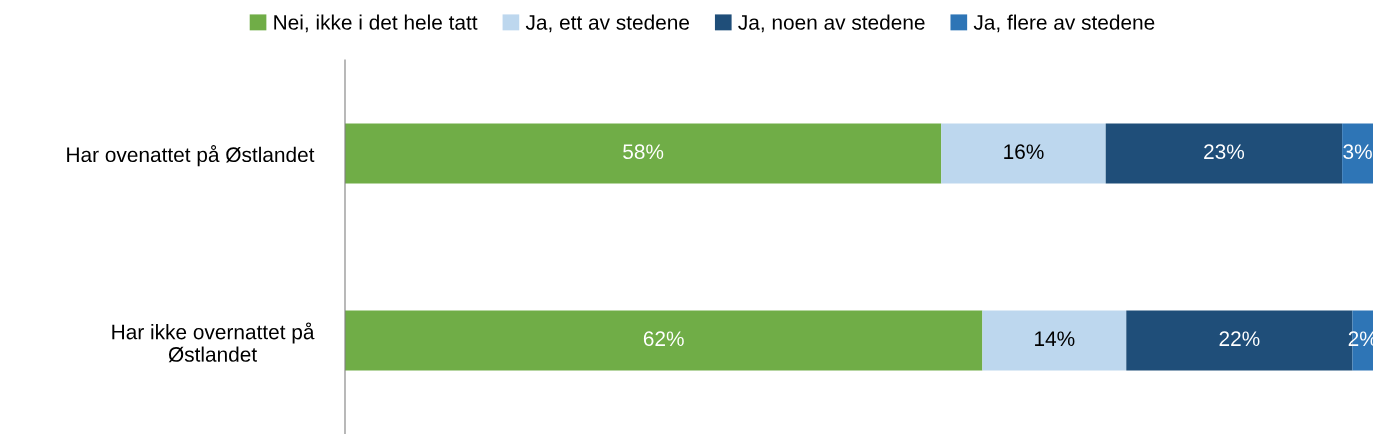 The width and height of the screenshot is (1391, 434). What do you see at coordinates (376, 23) in the screenshot?
I see `legend-label: Nei, ikke i det hele tatt` at bounding box center [376, 23].